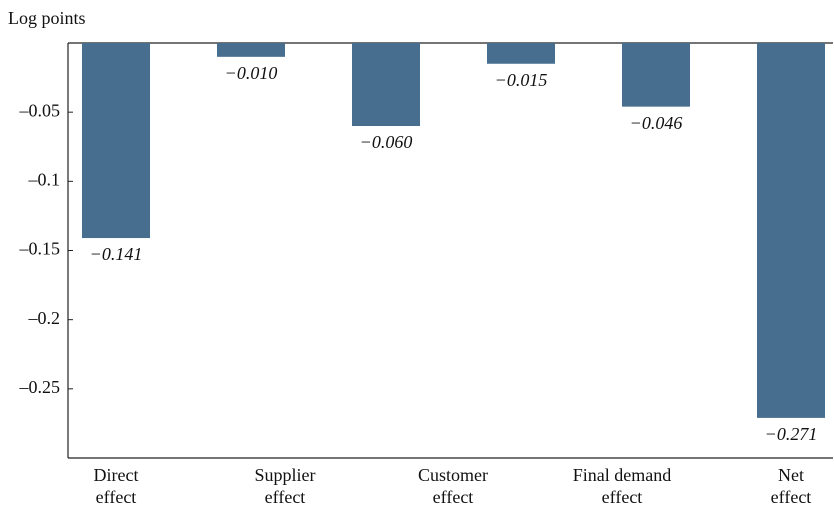 This screenshot has width=834, height=510. What do you see at coordinates (40, 110) in the screenshot?
I see `y-tick-label: –0.05` at bounding box center [40, 110].